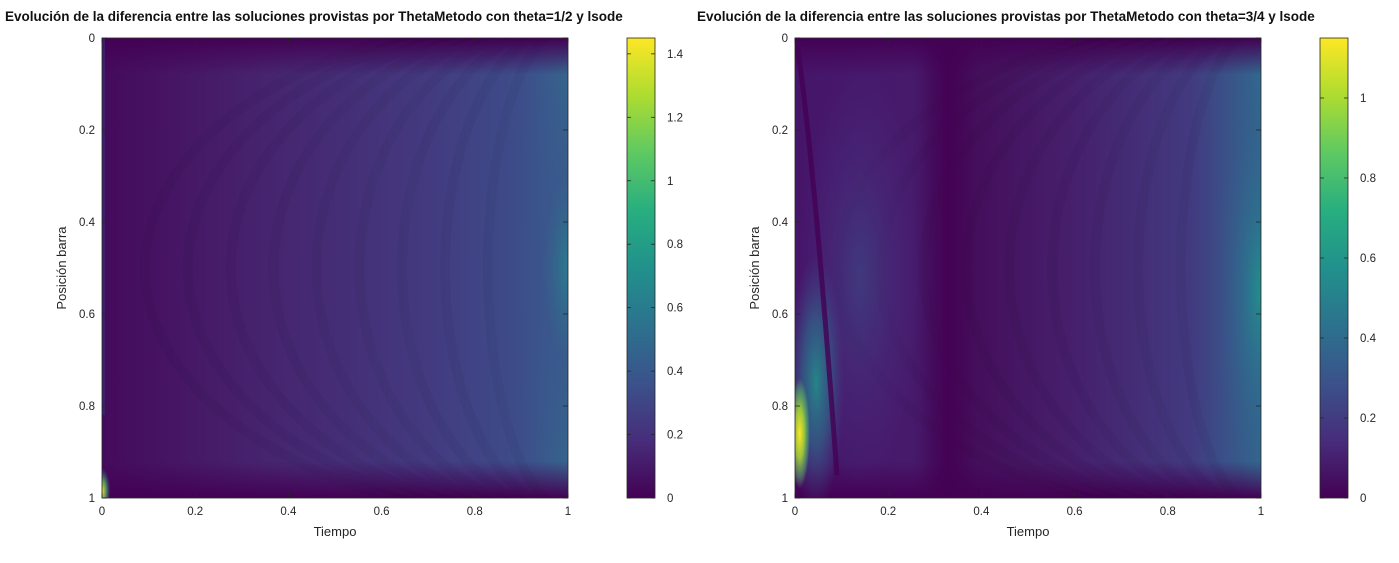 This screenshot has width=1399, height=563. Describe the element at coordinates (948, 268) in the screenshot. I see `heatmap-band` at that location.